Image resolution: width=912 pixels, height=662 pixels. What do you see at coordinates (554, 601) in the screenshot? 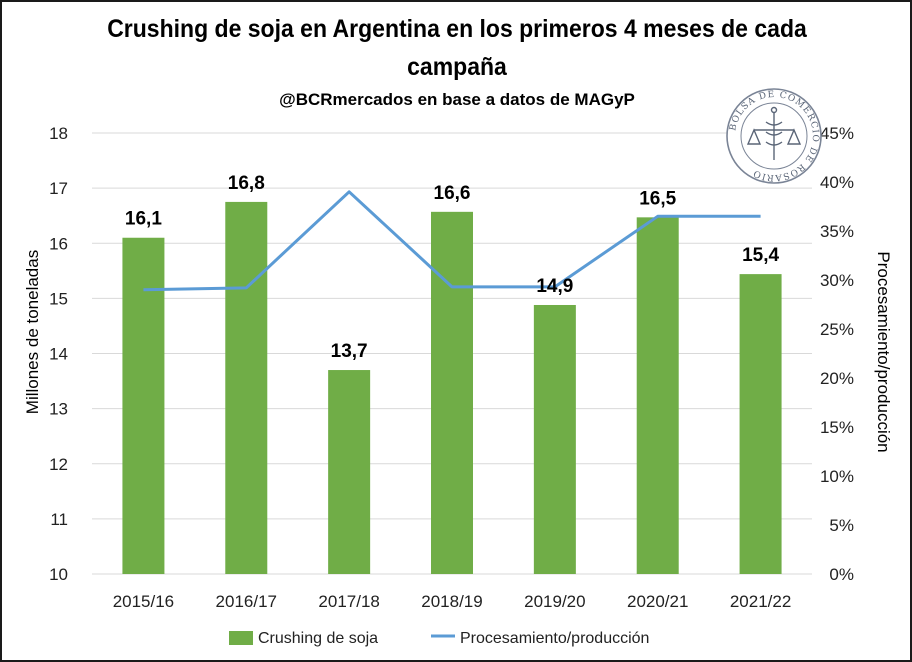
I see `x-tick-label: 2019/20` at bounding box center [554, 601].